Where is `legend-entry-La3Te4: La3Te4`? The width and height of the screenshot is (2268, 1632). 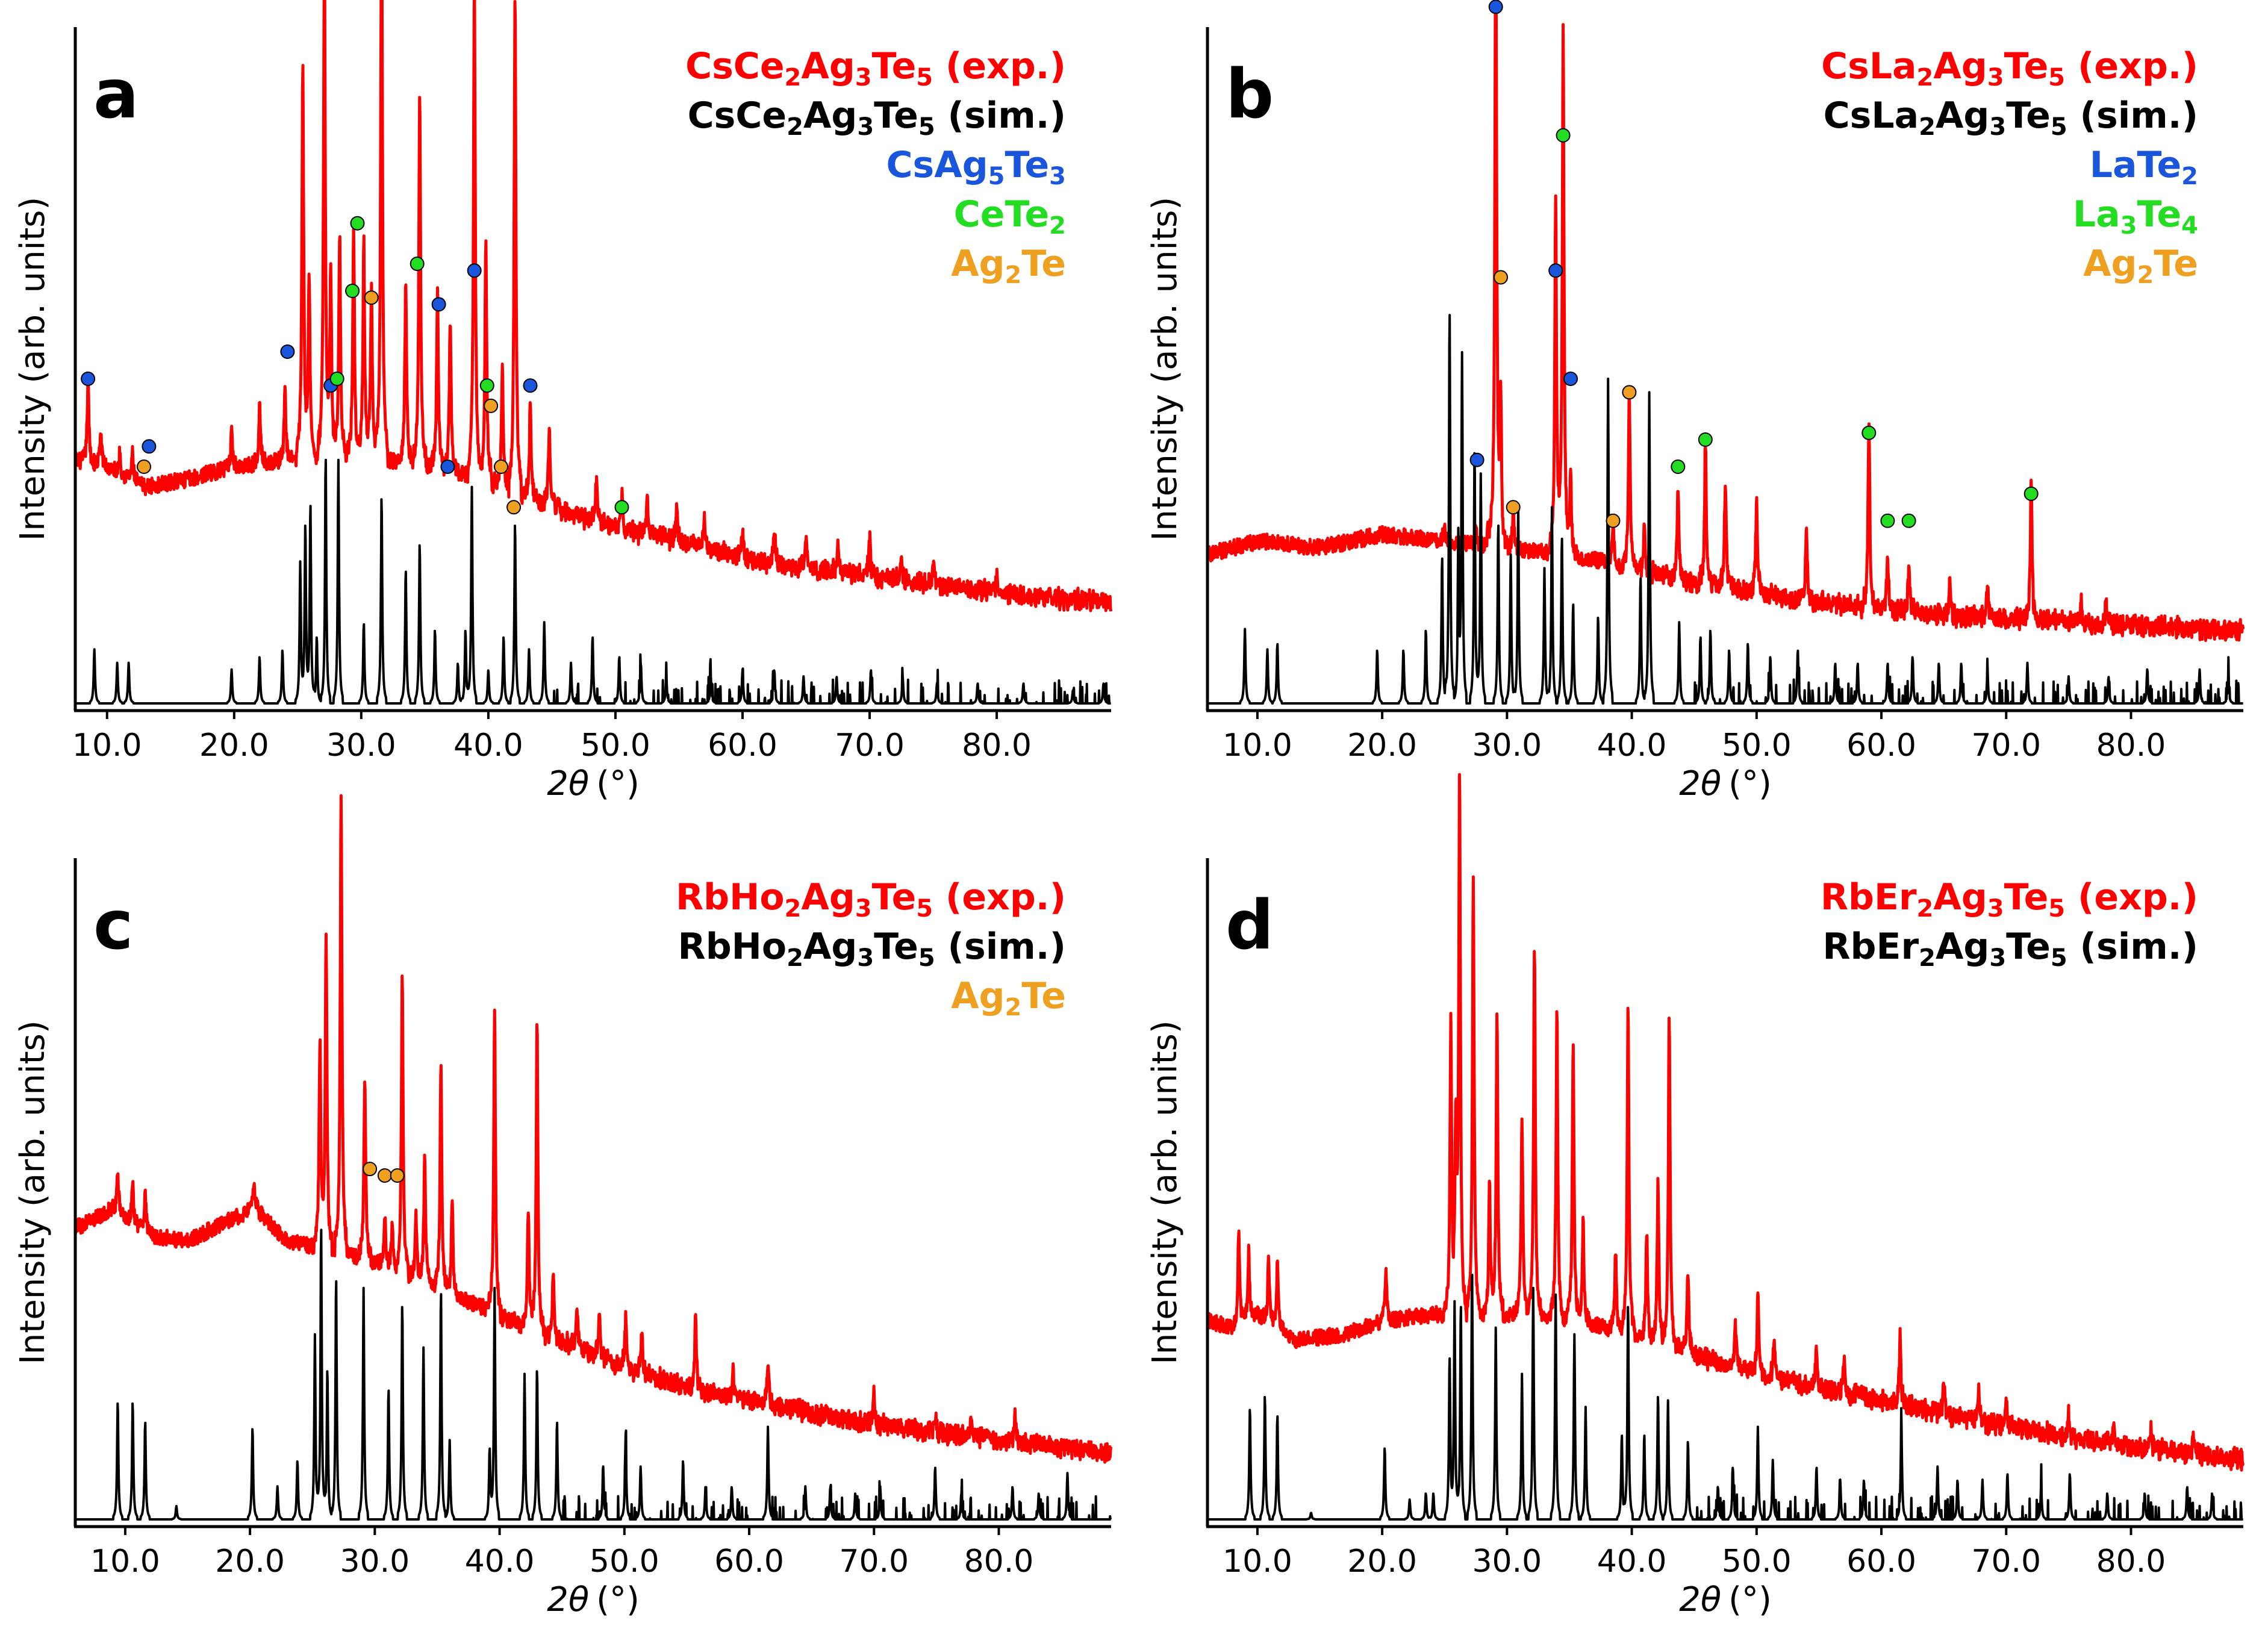
legend-entry-La3Te4: La3Te4 is located at coordinates (2135, 216).